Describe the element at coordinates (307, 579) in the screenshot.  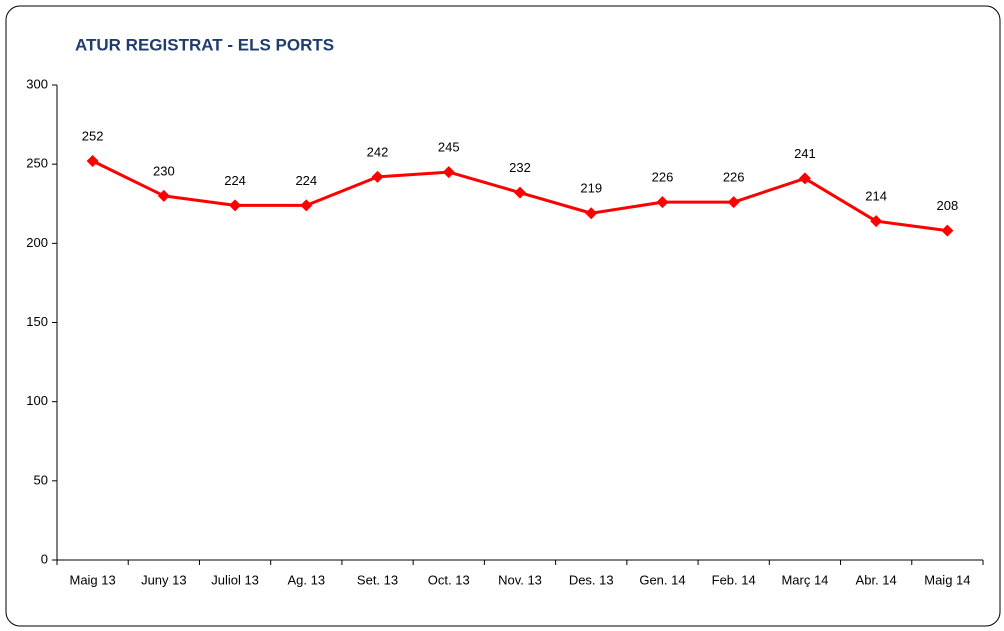
I see `x-tick-label: Ag. 13` at that location.